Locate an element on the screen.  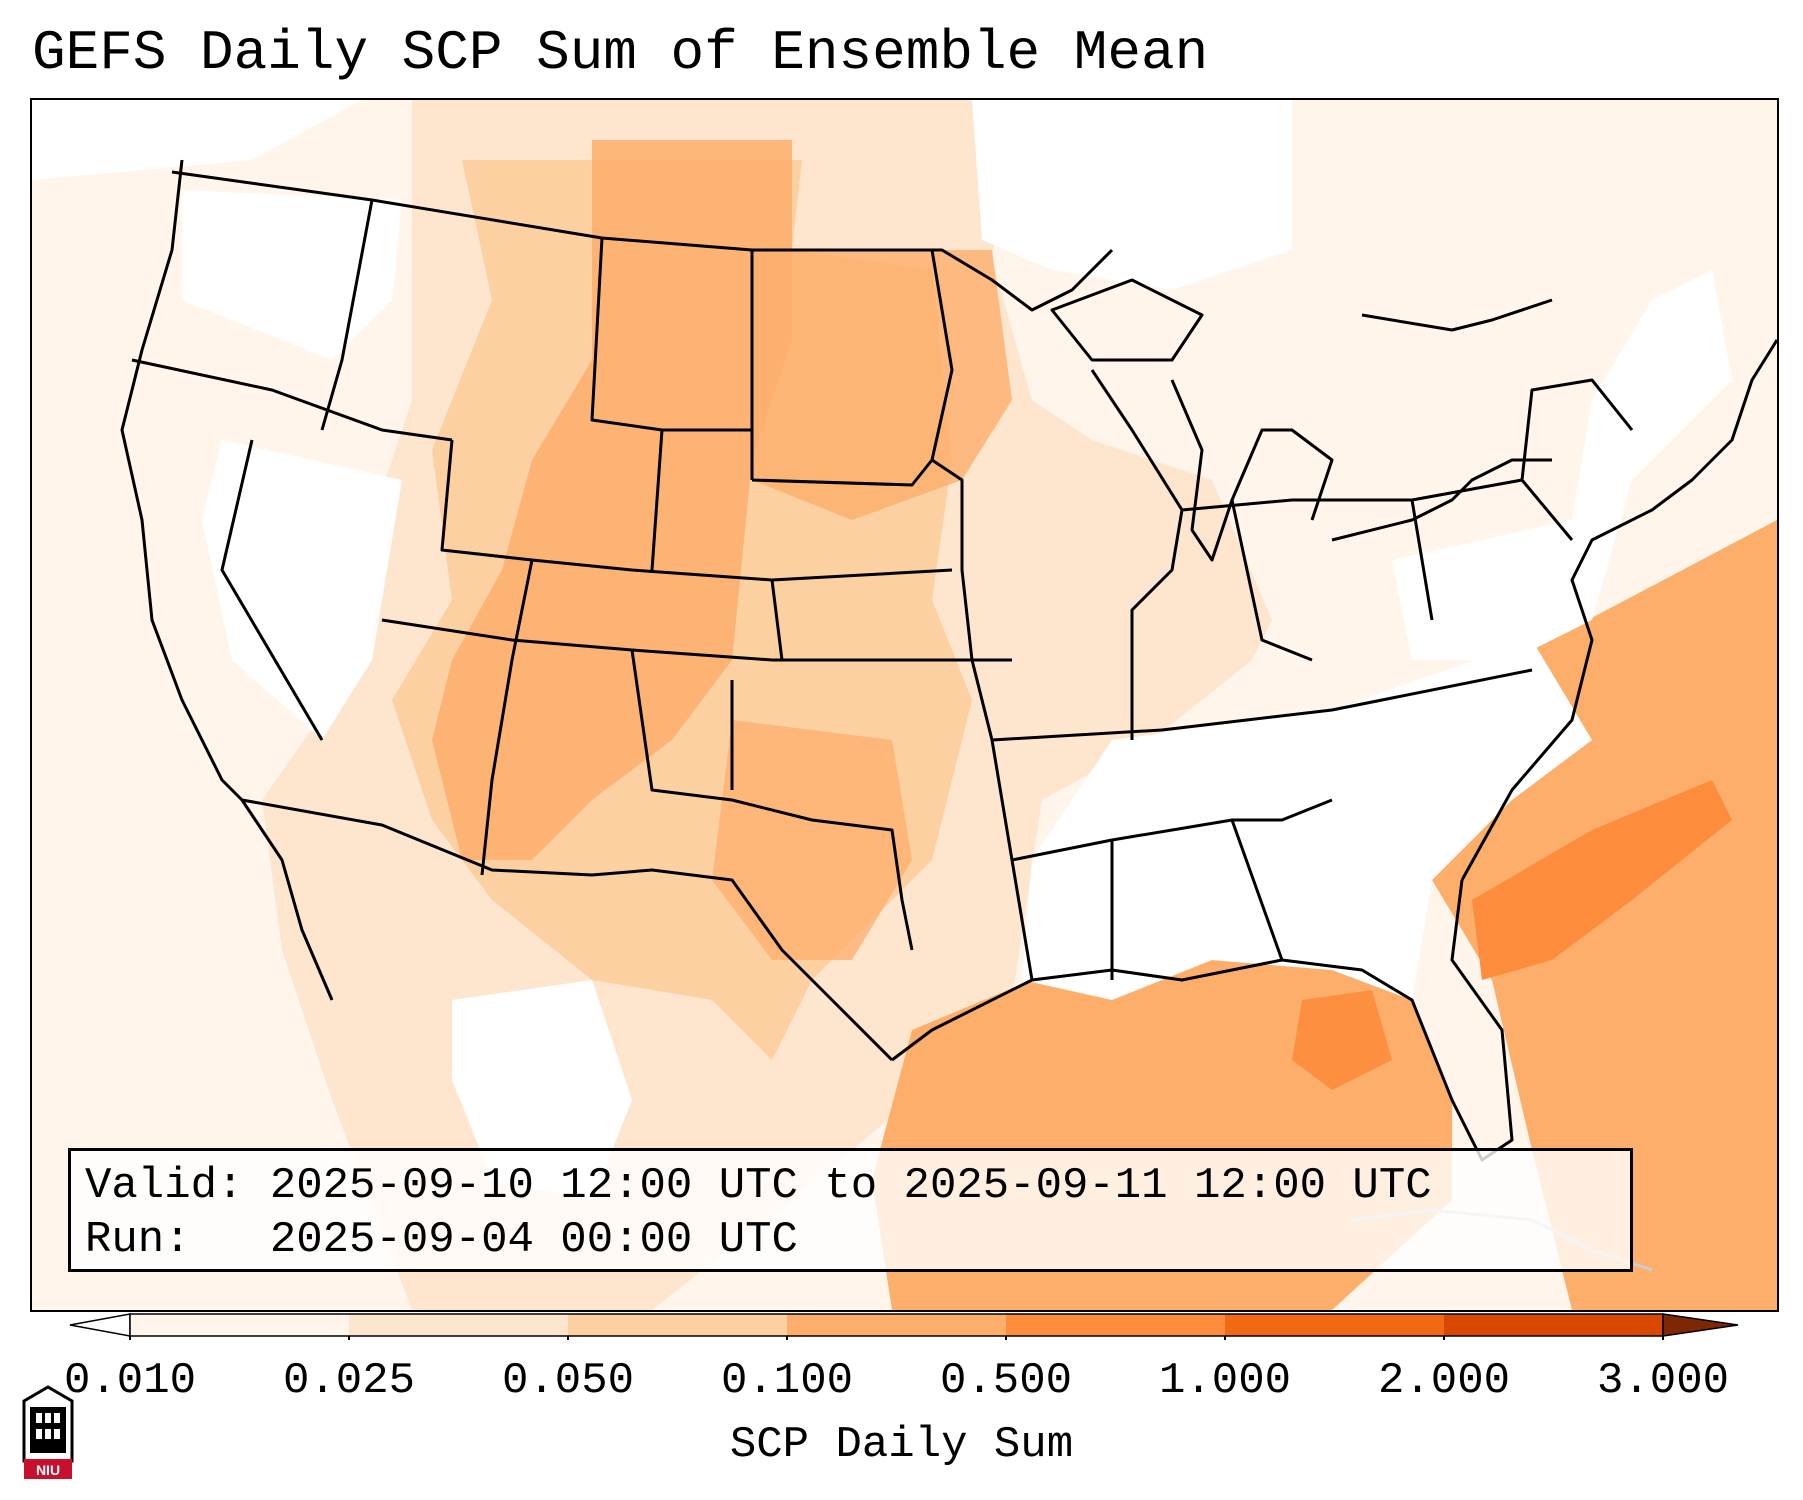
colorbar is located at coordinates (904, 1326).